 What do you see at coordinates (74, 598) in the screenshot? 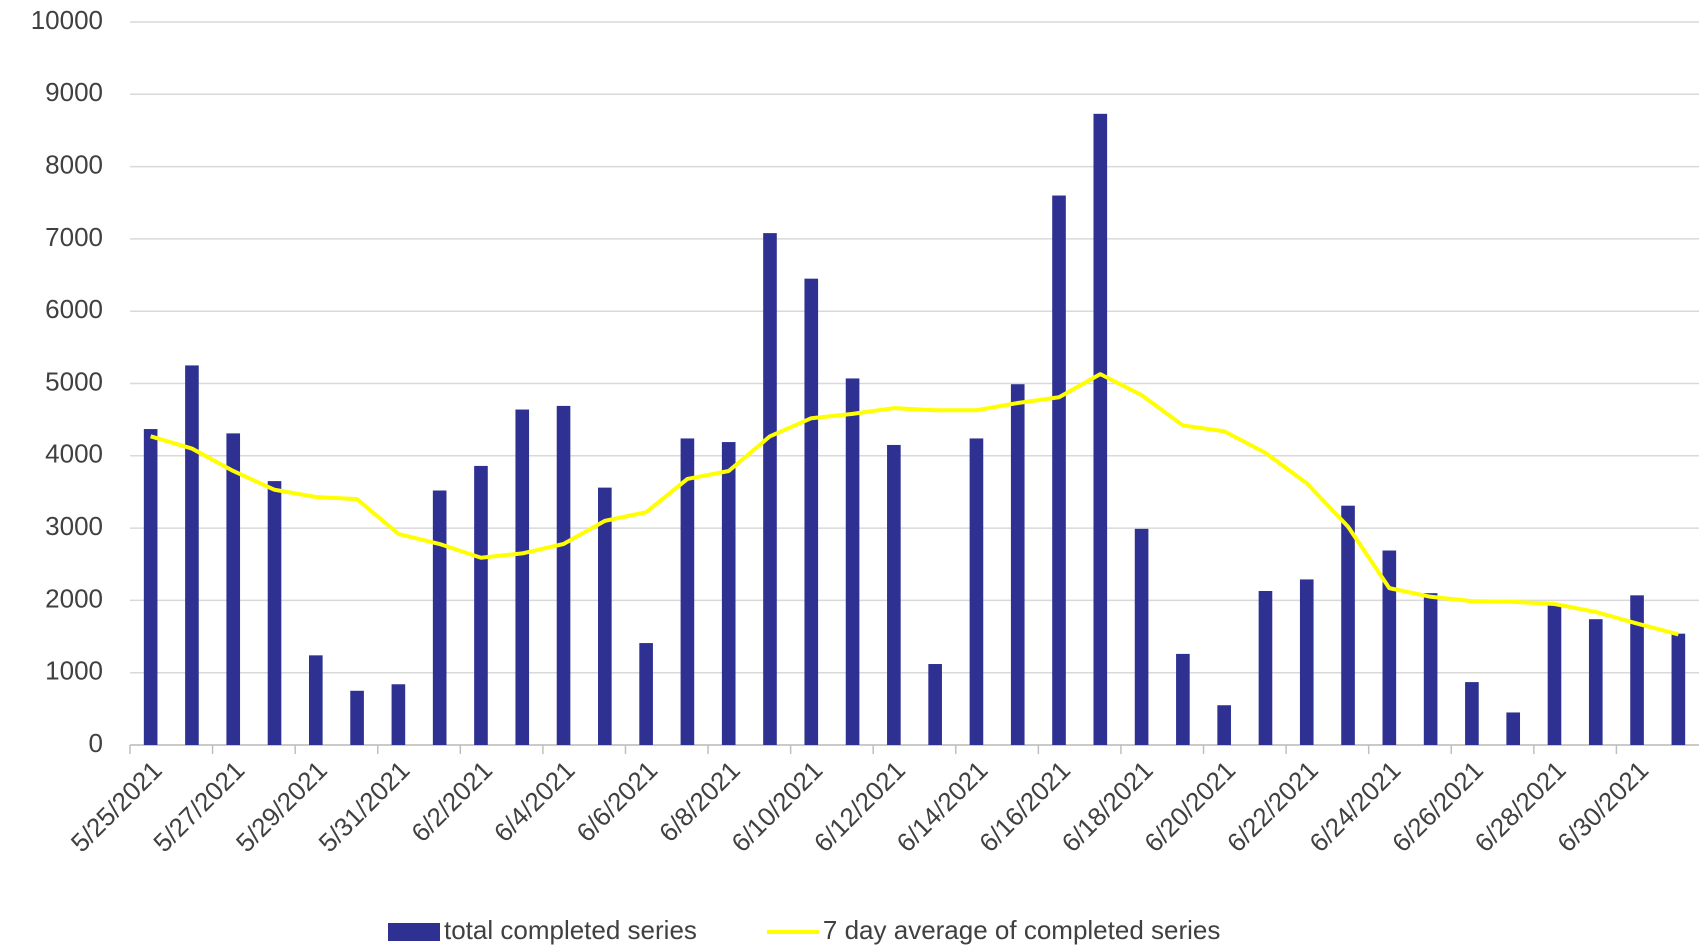
I see `y-tick-label: 2000` at bounding box center [74, 598].